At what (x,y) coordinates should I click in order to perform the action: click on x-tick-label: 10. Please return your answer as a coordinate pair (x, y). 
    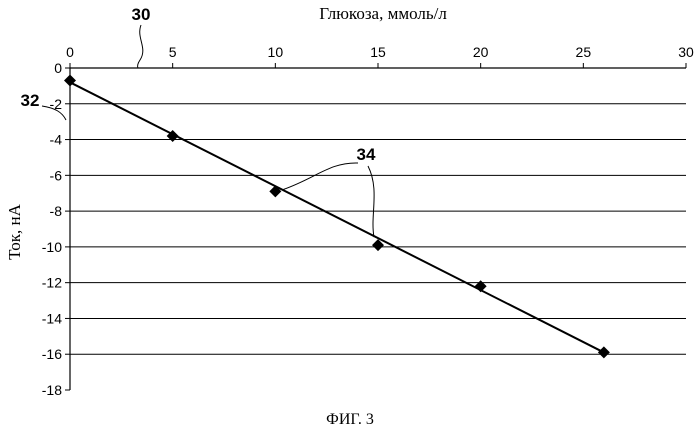
    Looking at the image, I should click on (276, 52).